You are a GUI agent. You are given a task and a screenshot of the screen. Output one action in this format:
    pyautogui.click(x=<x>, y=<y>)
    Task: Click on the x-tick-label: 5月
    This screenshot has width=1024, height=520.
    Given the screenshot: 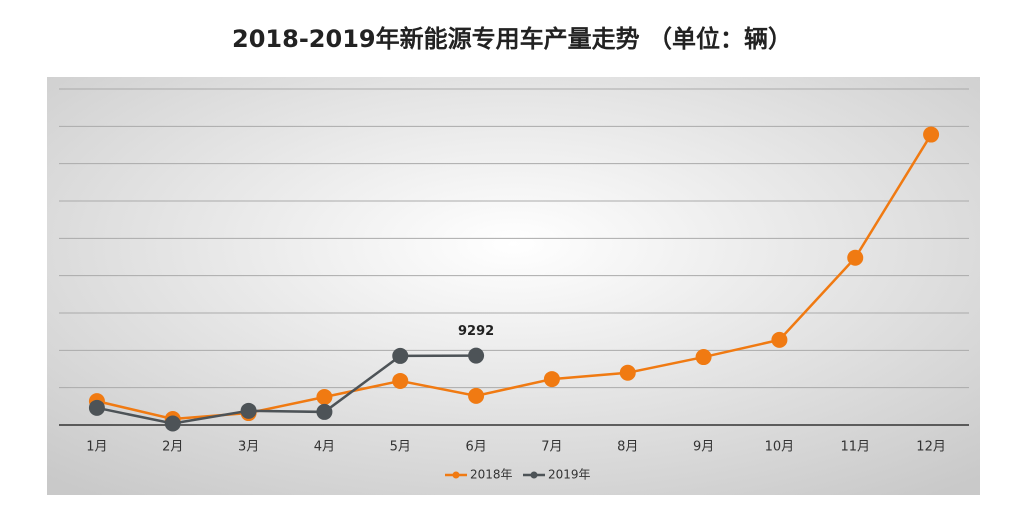 What is the action you would take?
    pyautogui.click(x=400, y=447)
    